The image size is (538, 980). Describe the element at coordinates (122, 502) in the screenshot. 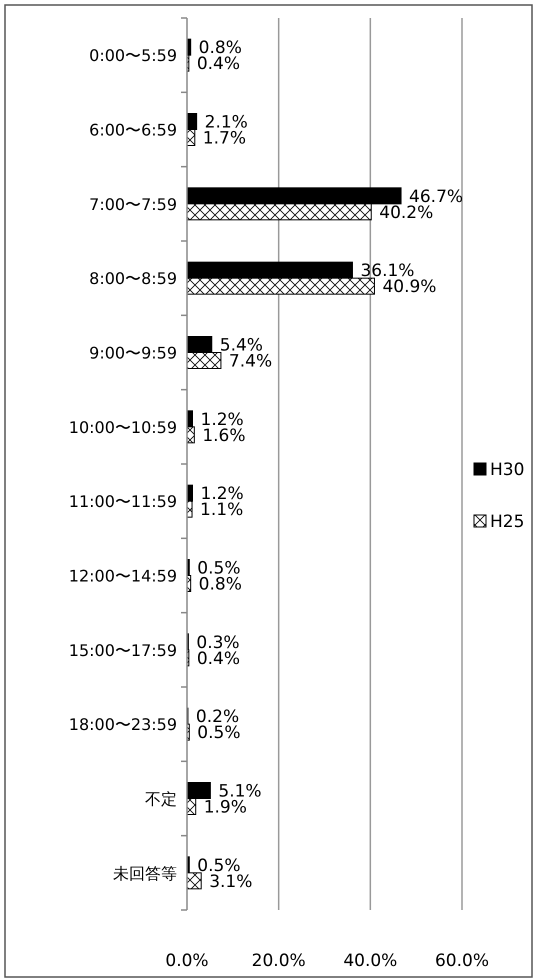

I see `y-tick-label: 11:00〜11:59` at that location.